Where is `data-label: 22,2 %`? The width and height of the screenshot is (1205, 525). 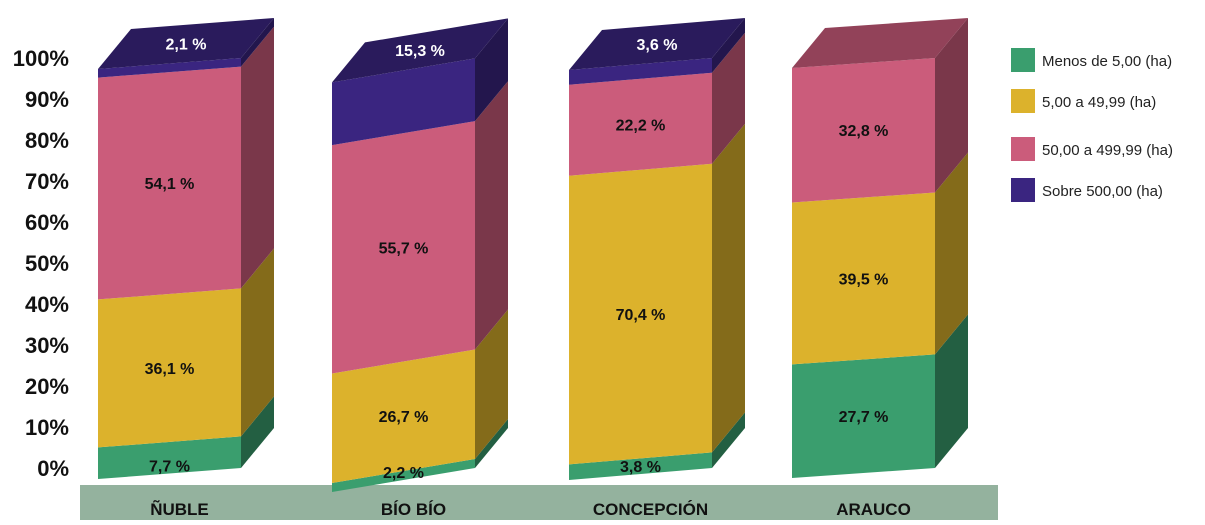 data-label: 22,2 % is located at coordinates (641, 125).